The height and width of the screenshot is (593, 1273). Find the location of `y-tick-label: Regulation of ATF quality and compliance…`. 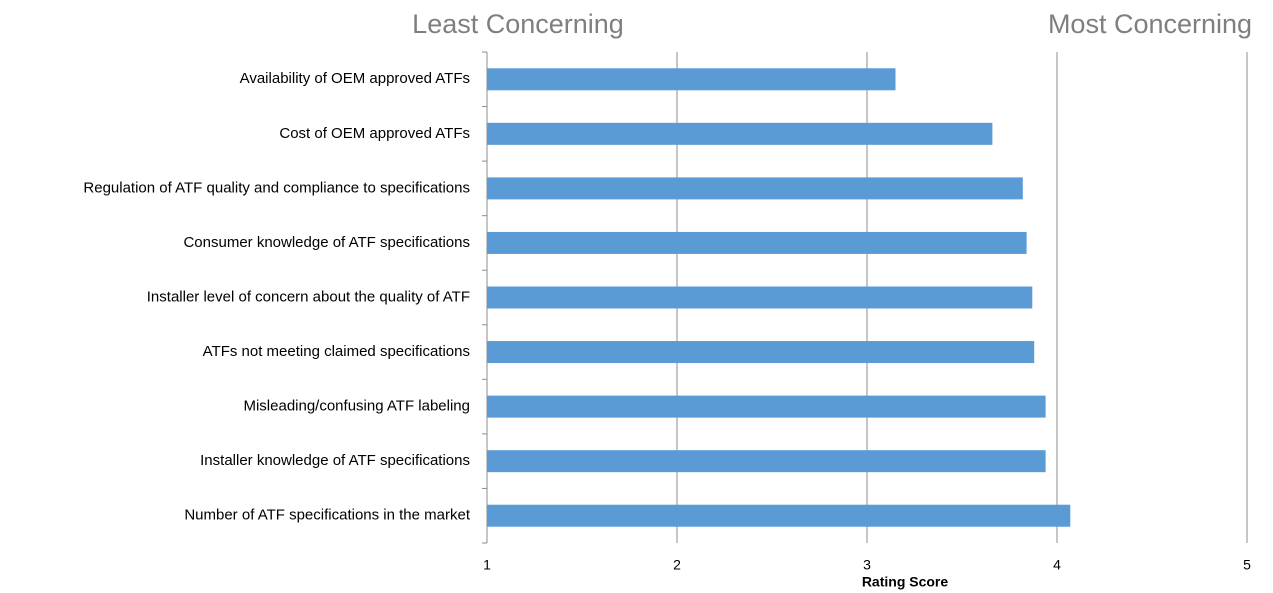

y-tick-label: Regulation of ATF quality and compliance… is located at coordinates (276, 187).